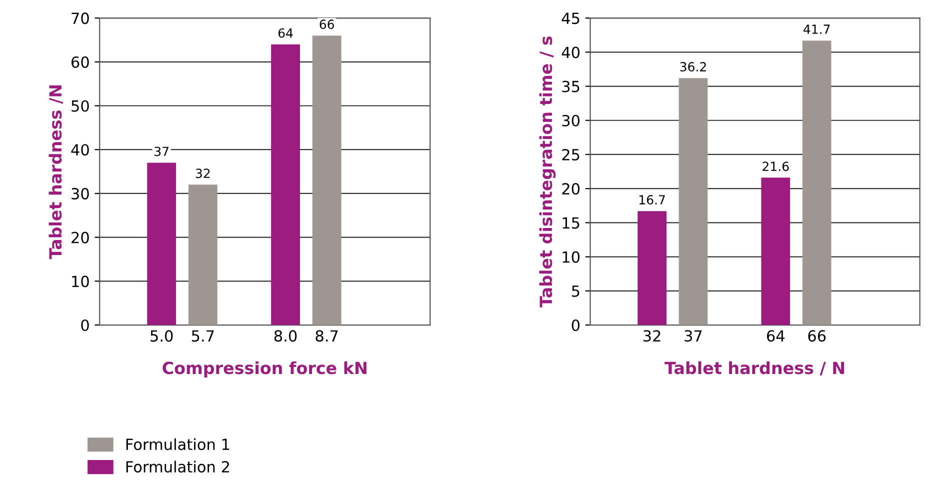 The height and width of the screenshot is (488, 931). Describe the element at coordinates (178, 444) in the screenshot. I see `legend-label: Formulation 1` at that location.